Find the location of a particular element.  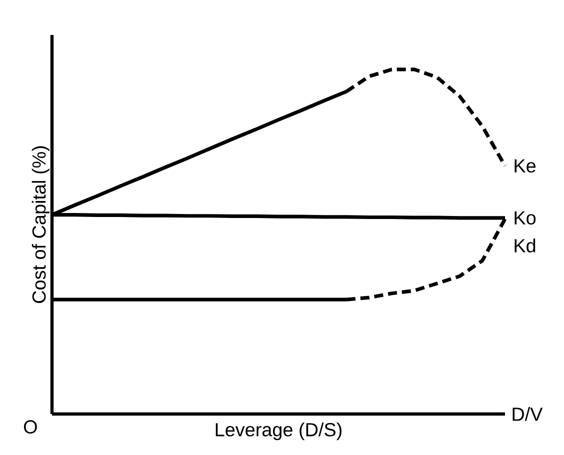

text: O is located at coordinates (30, 427).